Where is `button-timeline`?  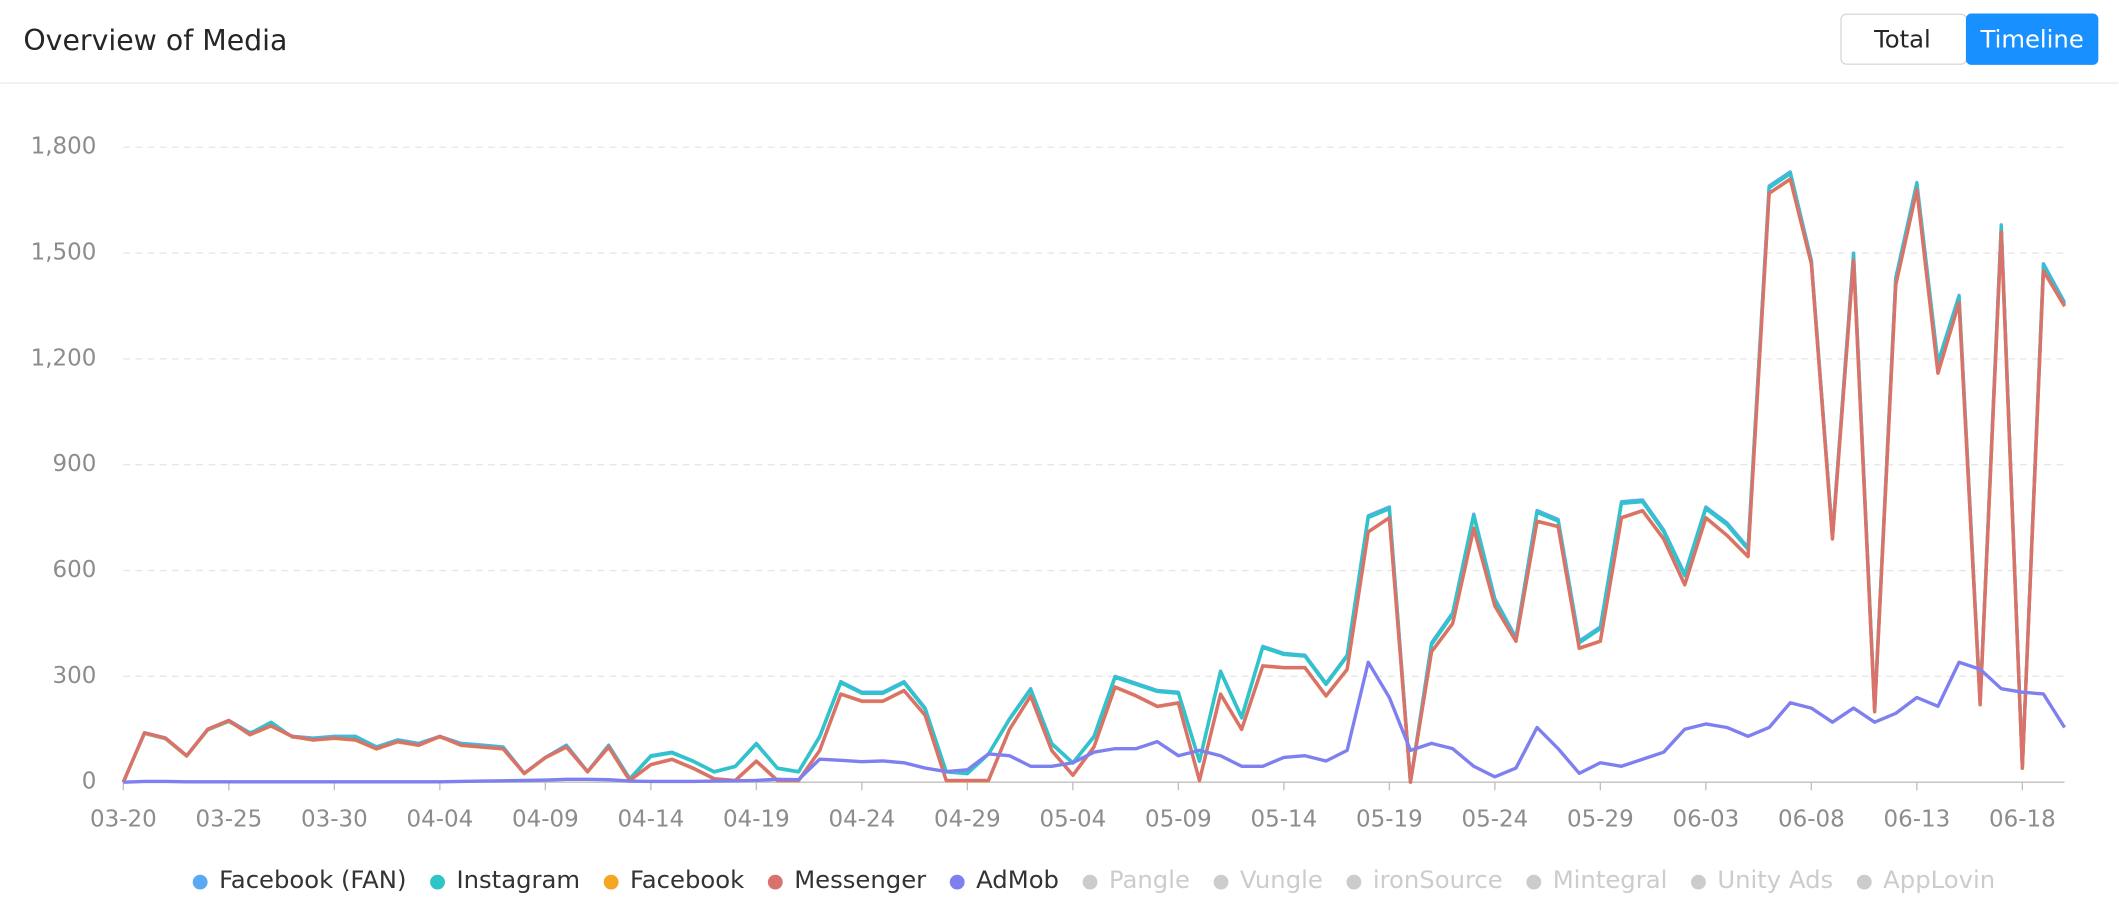 button-timeline is located at coordinates (2032, 39).